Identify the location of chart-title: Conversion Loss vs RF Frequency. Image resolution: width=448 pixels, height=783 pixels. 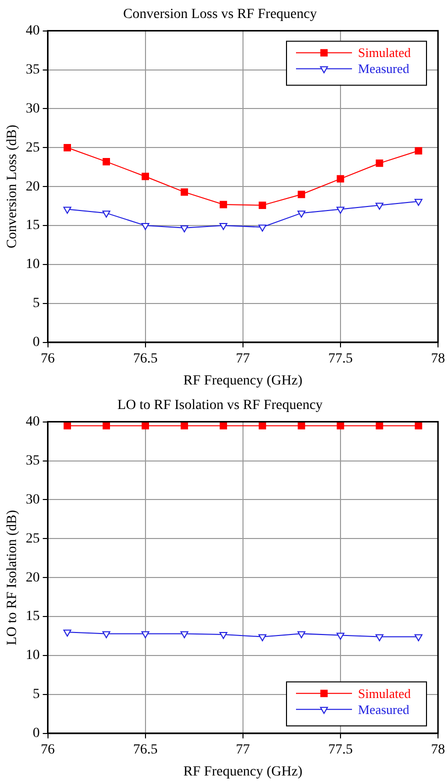
(220, 14).